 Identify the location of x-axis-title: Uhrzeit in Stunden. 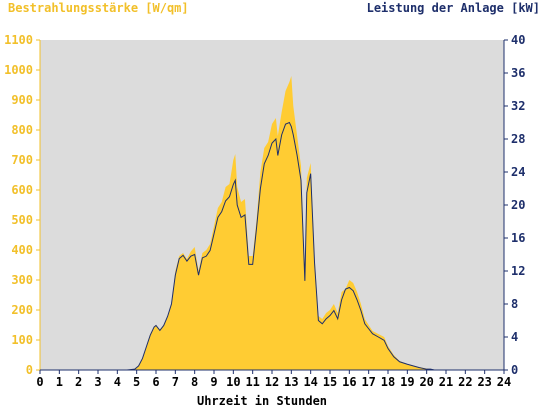
(262, 401).